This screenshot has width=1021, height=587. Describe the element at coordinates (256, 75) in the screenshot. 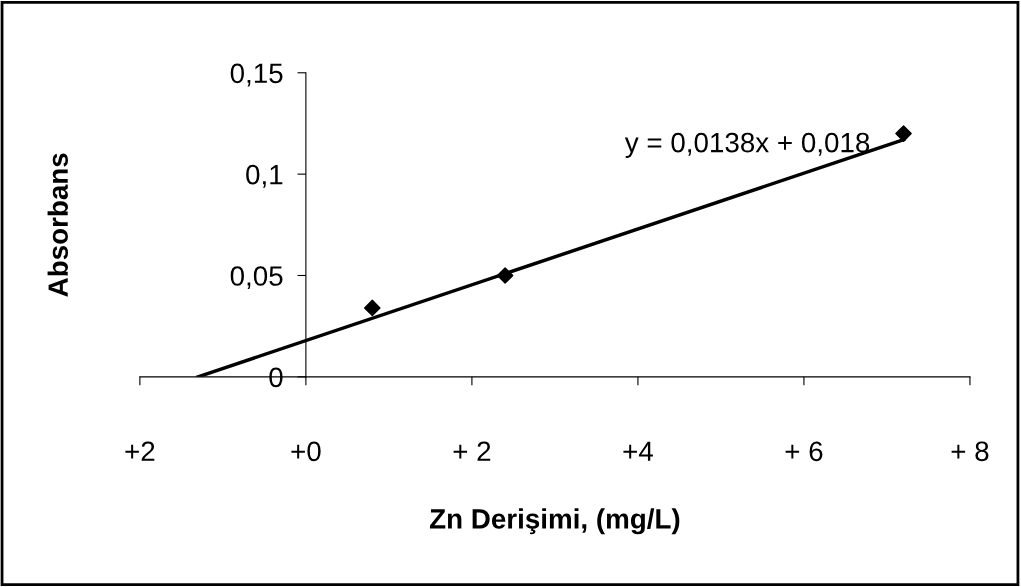

I see `y-tick-label: 0,15` at that location.